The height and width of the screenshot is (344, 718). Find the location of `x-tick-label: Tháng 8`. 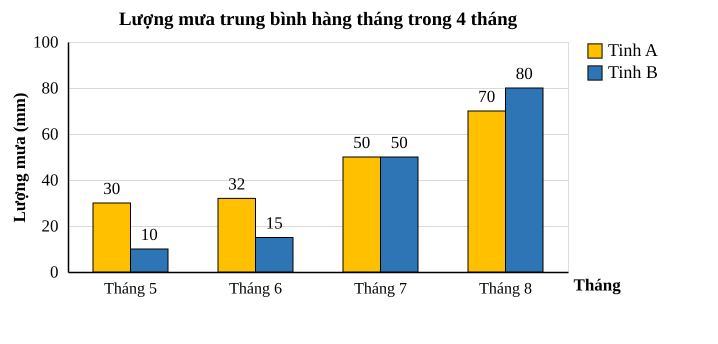

x-tick-label: Tháng 8 is located at coordinates (505, 289).